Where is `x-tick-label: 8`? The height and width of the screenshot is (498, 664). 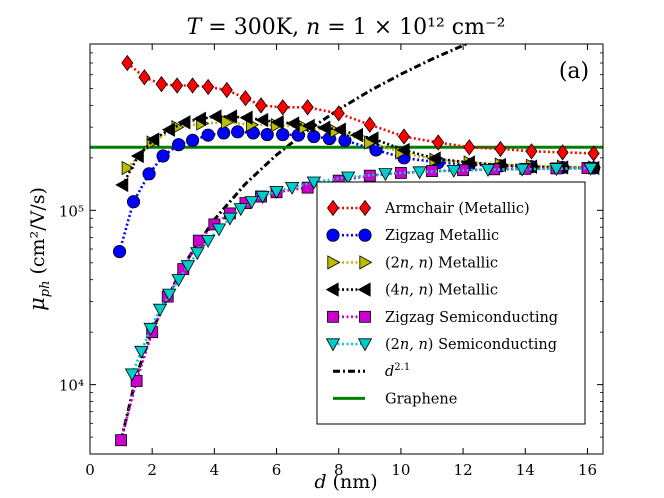
x-tick-label: 8 is located at coordinates (339, 470).